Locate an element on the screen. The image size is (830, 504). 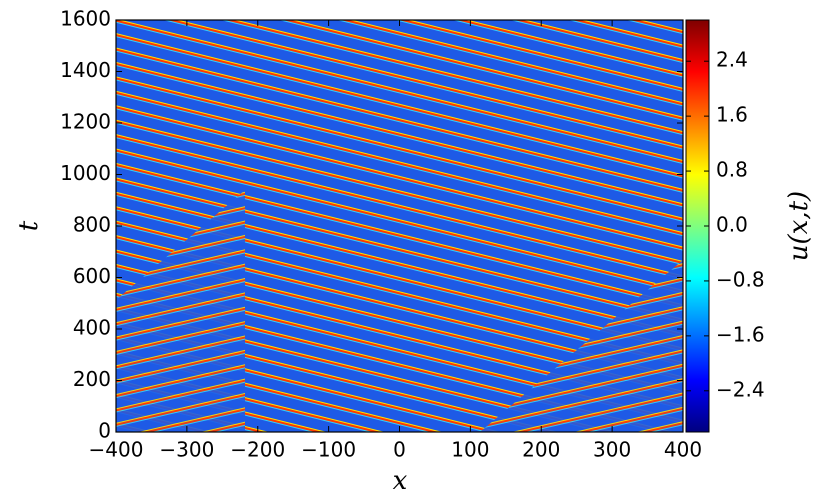
y-tick-label: 1400 is located at coordinates (85, 70).